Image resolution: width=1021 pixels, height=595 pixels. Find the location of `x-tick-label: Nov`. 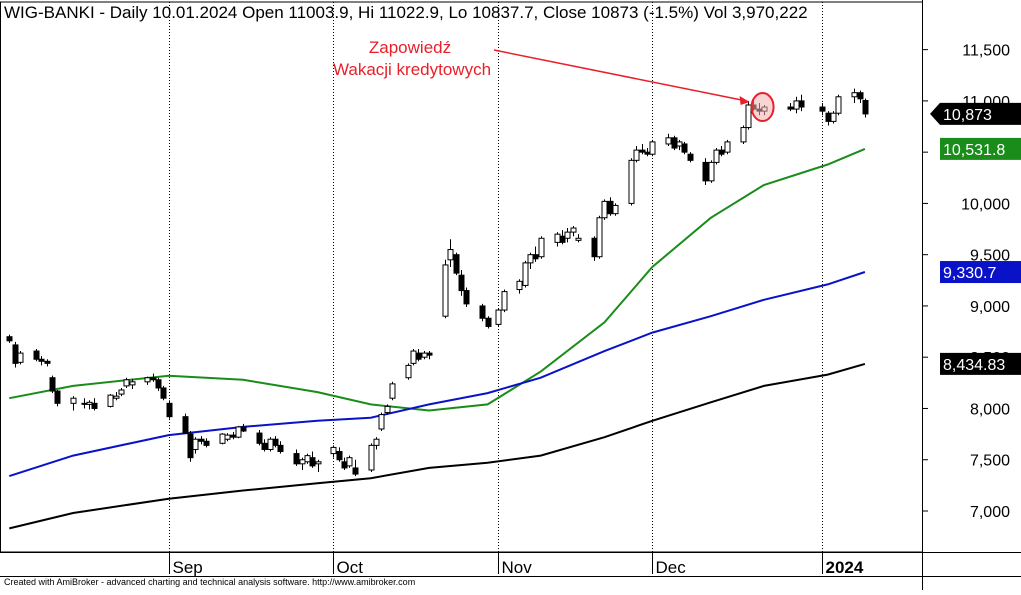

x-tick-label: Nov is located at coordinates (517, 567).